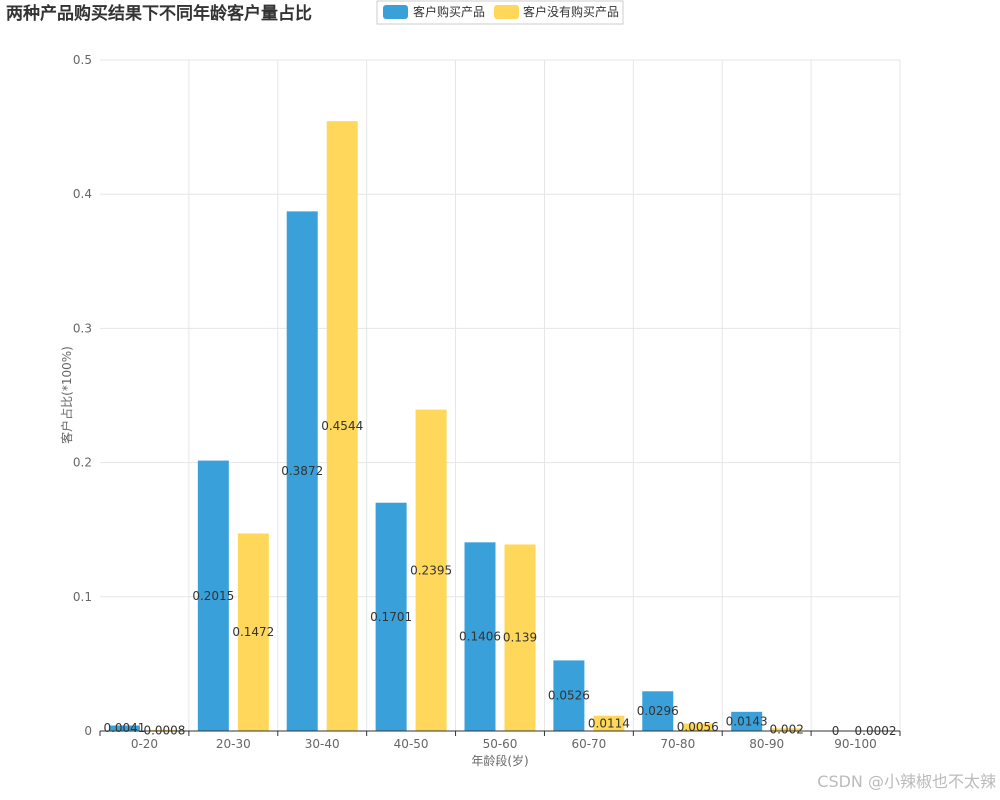 This screenshot has height=800, width=1000. I want to click on watermark-text: CSDN @小辣椒也不太辣, so click(906, 781).